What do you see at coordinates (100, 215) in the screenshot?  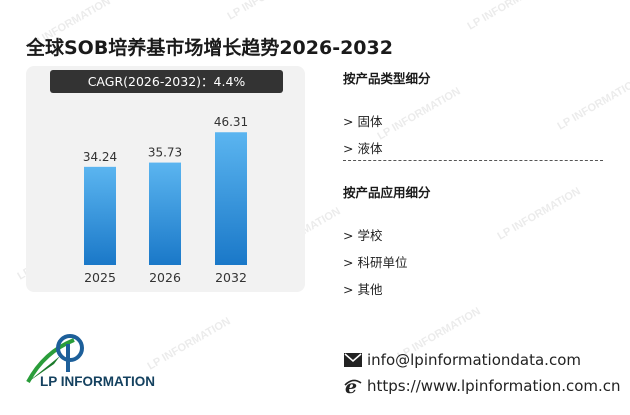 I see `bar-2025` at bounding box center [100, 215].